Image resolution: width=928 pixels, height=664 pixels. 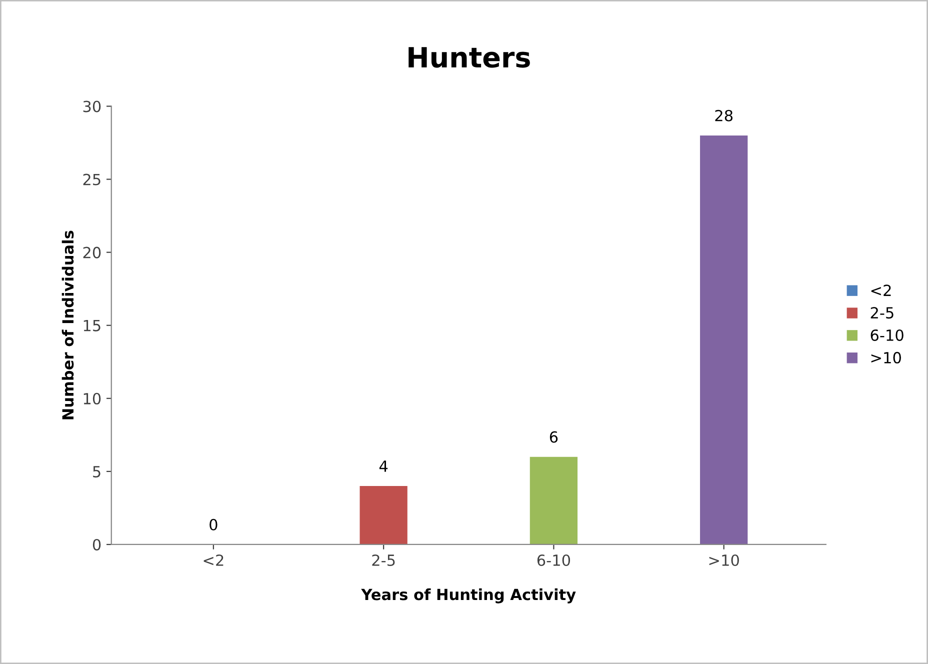 I want to click on y-axis-title: Number of Individuals, so click(x=68, y=325).